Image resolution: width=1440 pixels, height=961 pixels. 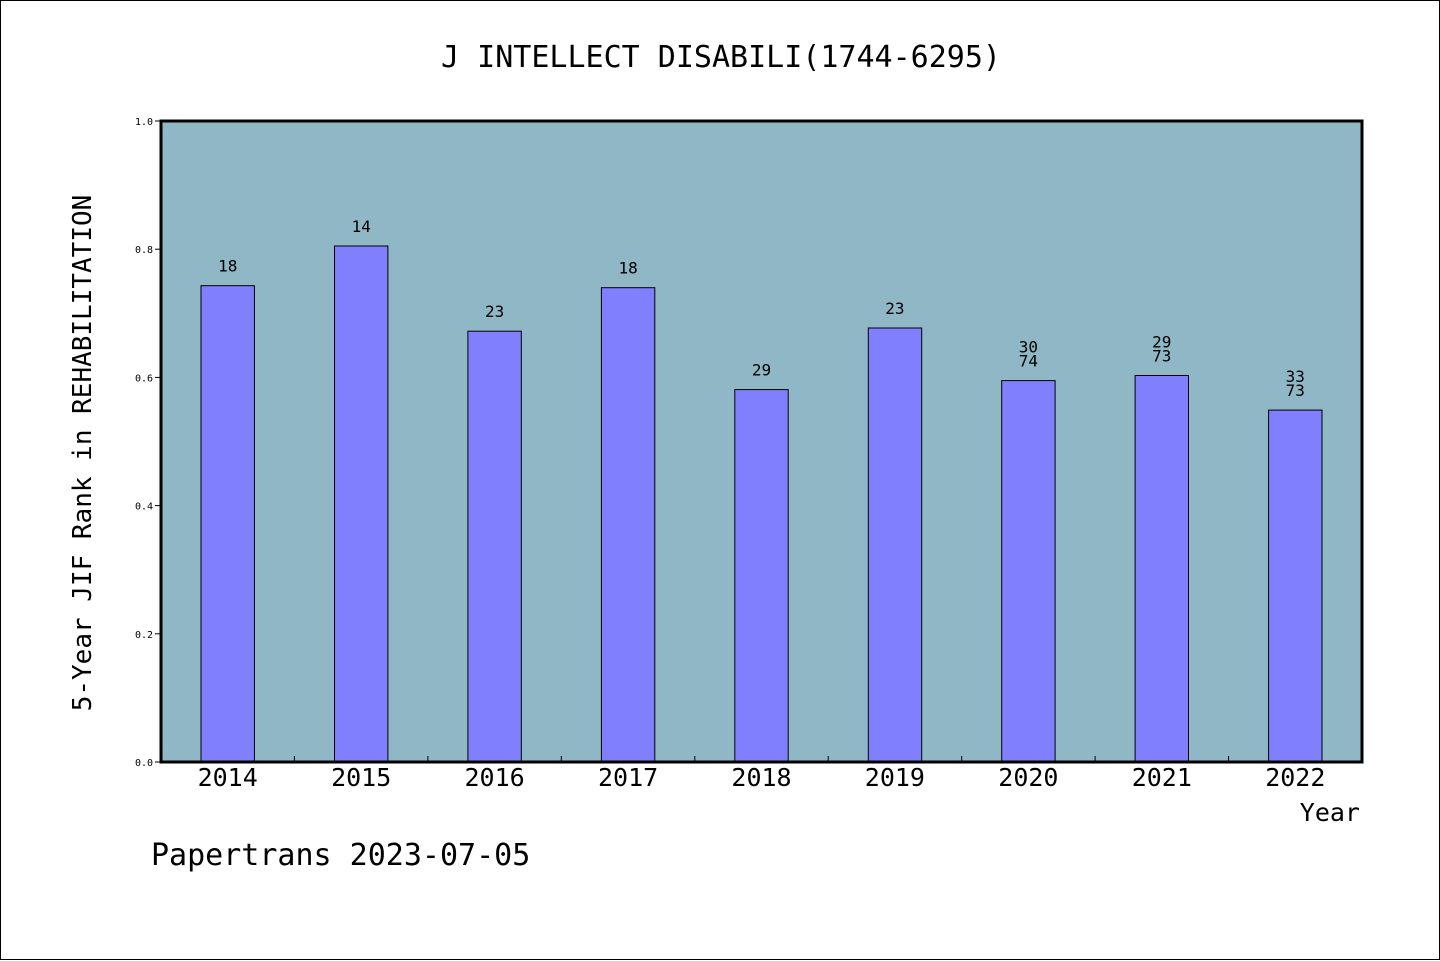 I want to click on y-tick-label-0.2: 0.2, so click(x=144, y=635).